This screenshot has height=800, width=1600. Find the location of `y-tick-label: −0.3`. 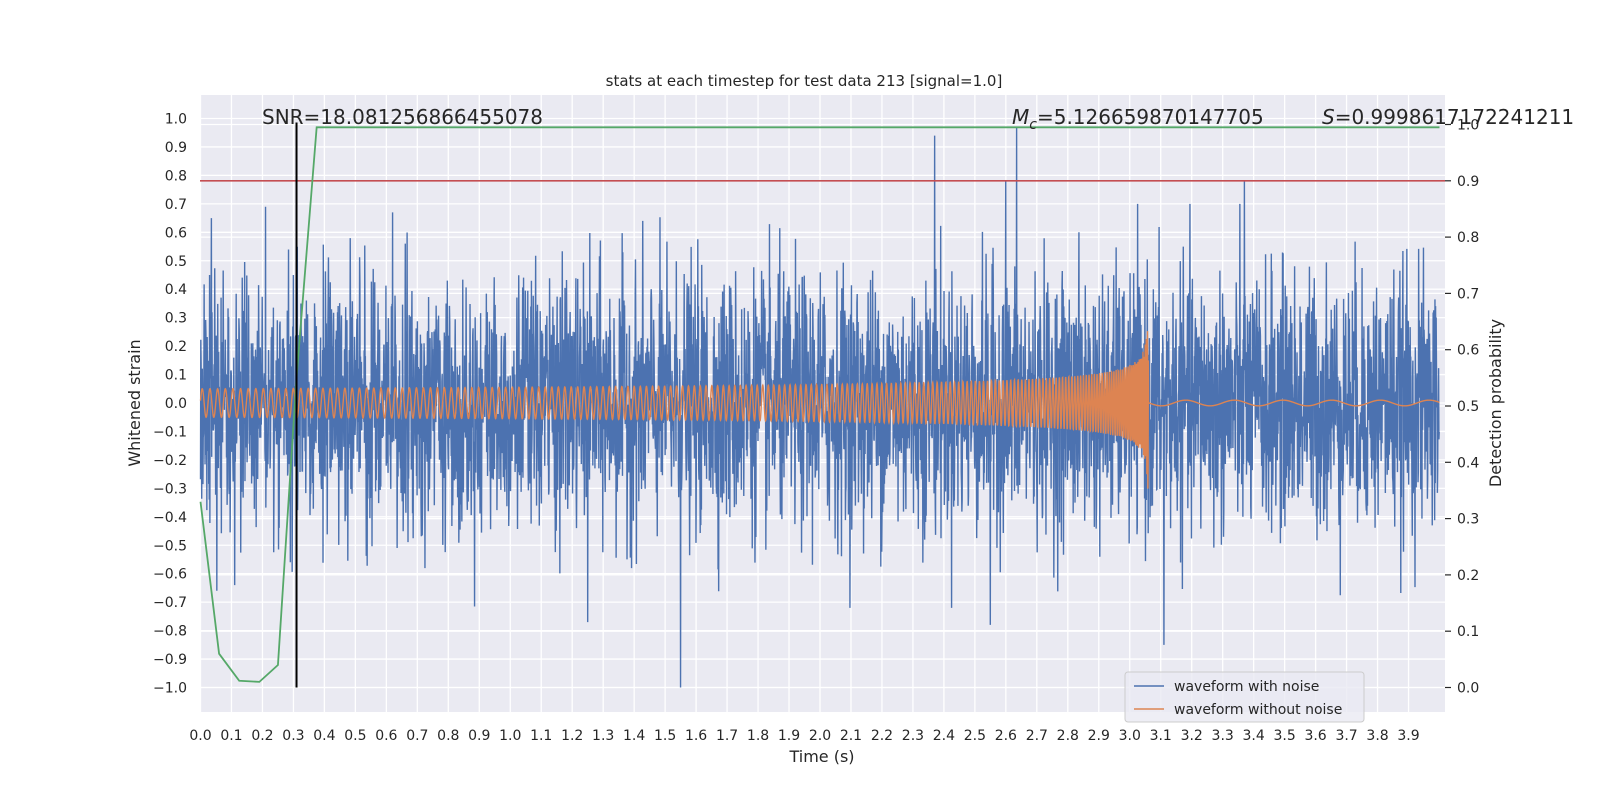

y-tick-label: −0.3 is located at coordinates (170, 489).